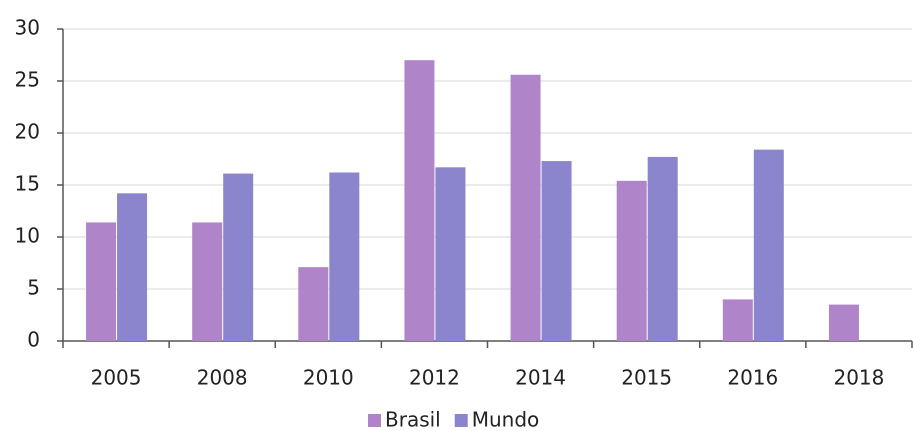  Describe the element at coordinates (33, 288) in the screenshot. I see `y-tick-label: 5` at that location.